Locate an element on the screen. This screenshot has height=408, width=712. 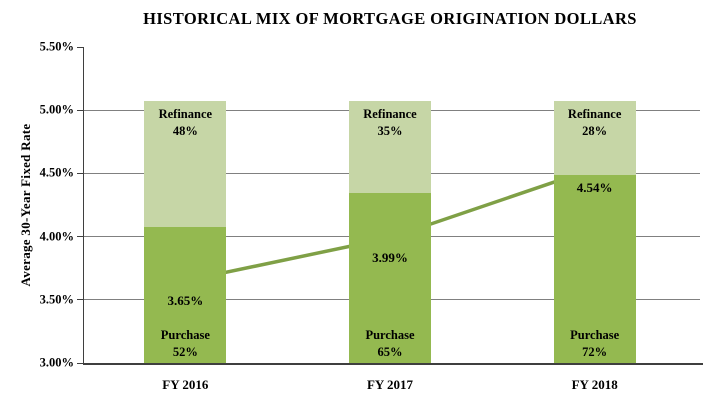
y-tick-label: 5.00% is located at coordinates (56, 109).